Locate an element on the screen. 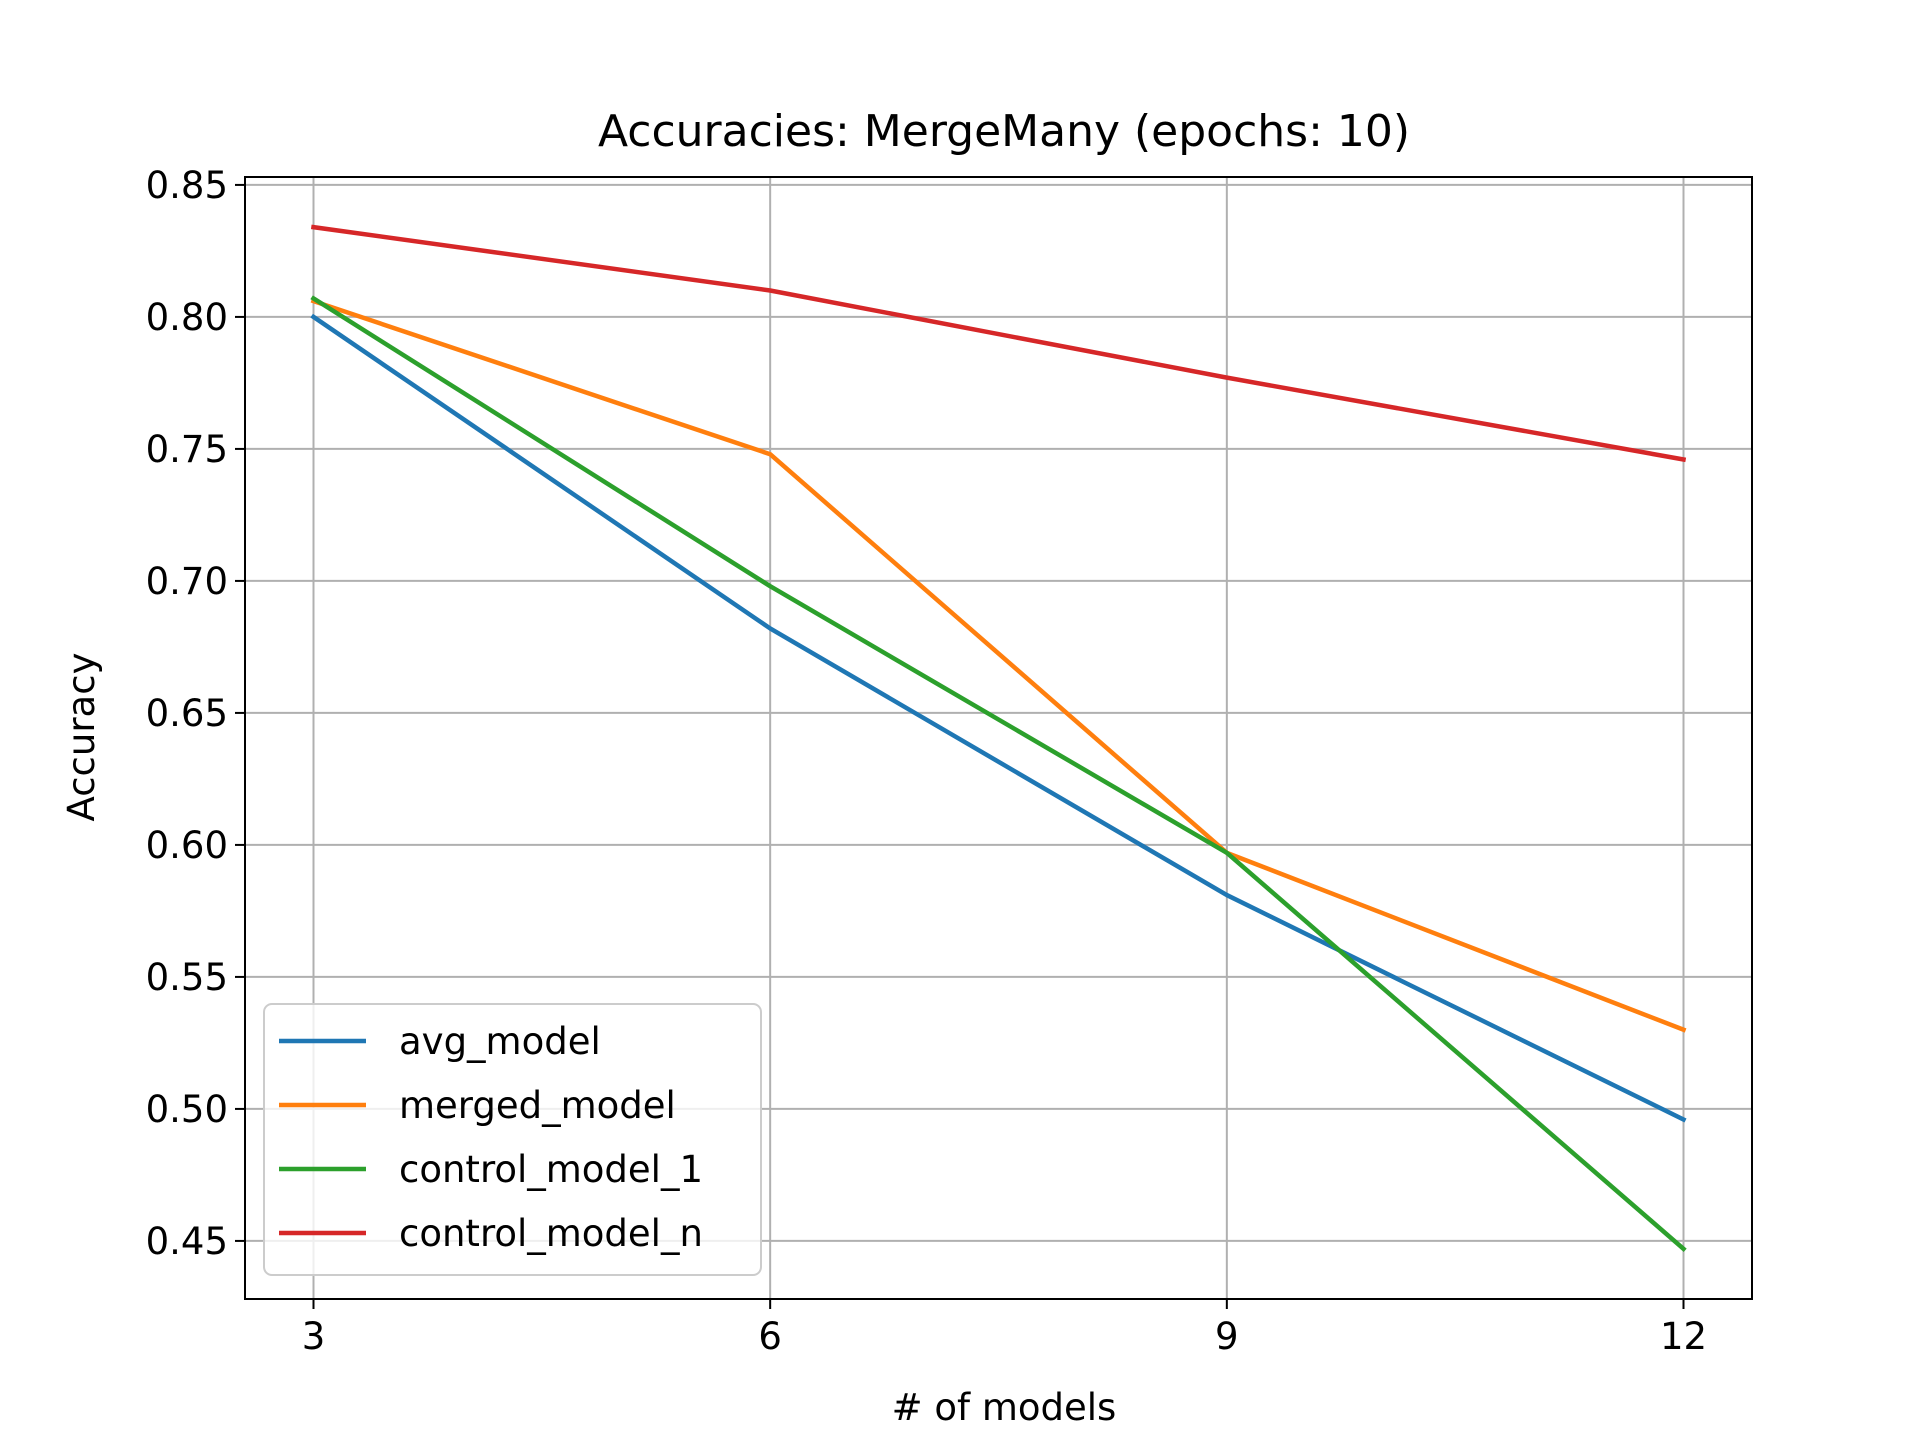 Image resolution: width=1920 pixels, height=1444 pixels. y-tick-label: 0.80 is located at coordinates (187, 317).